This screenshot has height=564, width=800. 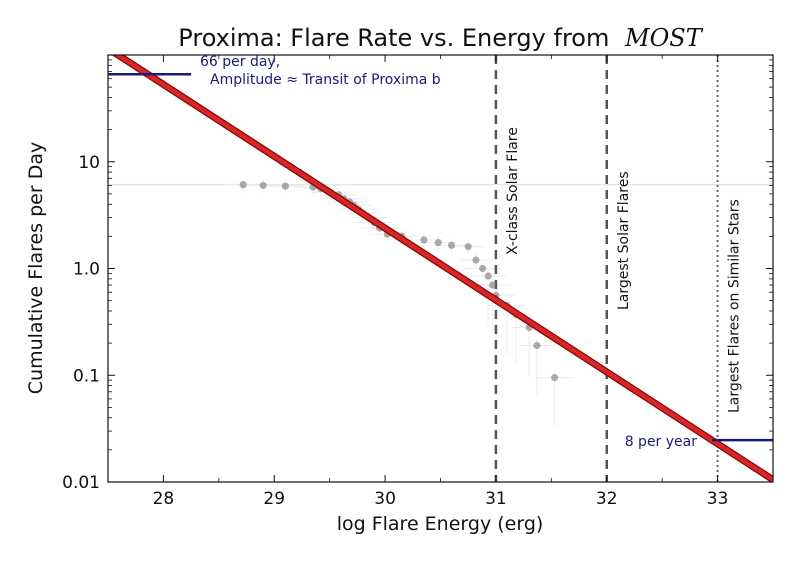 I want to click on low-rate-label: 8 per year, so click(x=661, y=442).